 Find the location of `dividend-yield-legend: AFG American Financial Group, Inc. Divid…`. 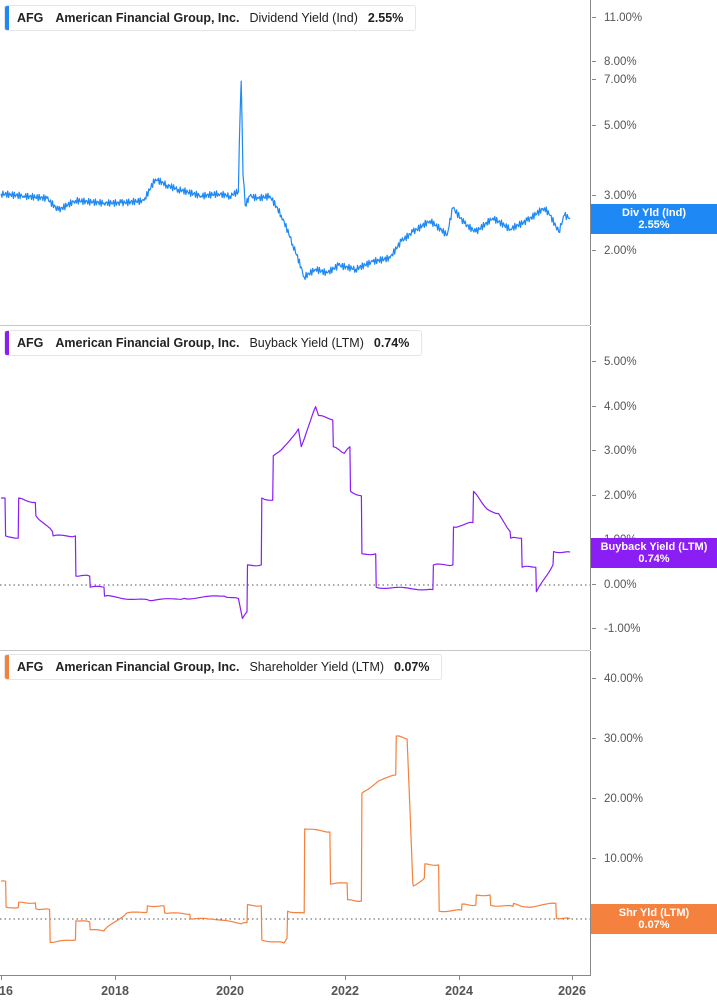

dividend-yield-legend: AFG American Financial Group, Inc. Divid… is located at coordinates (210, 18).